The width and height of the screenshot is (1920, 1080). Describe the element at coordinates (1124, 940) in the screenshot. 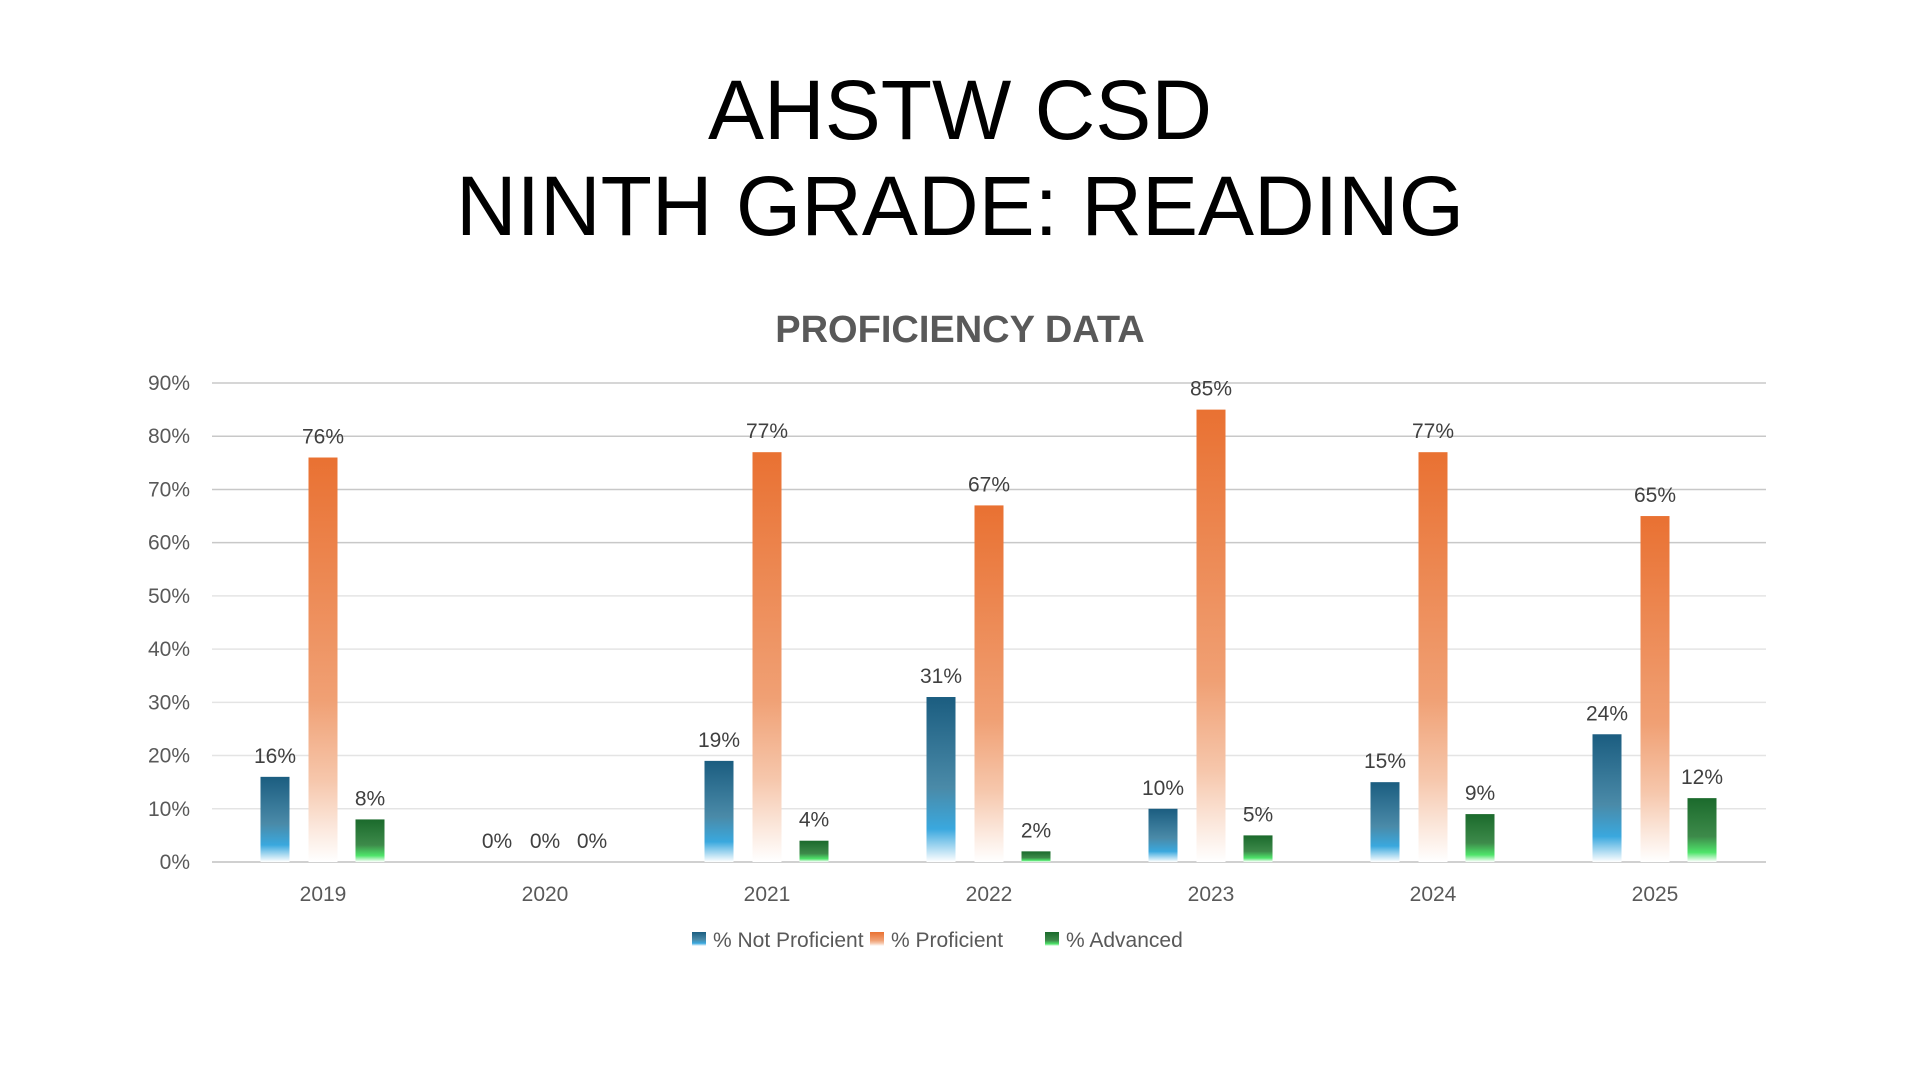

I see `legend-label: % Advanced` at that location.